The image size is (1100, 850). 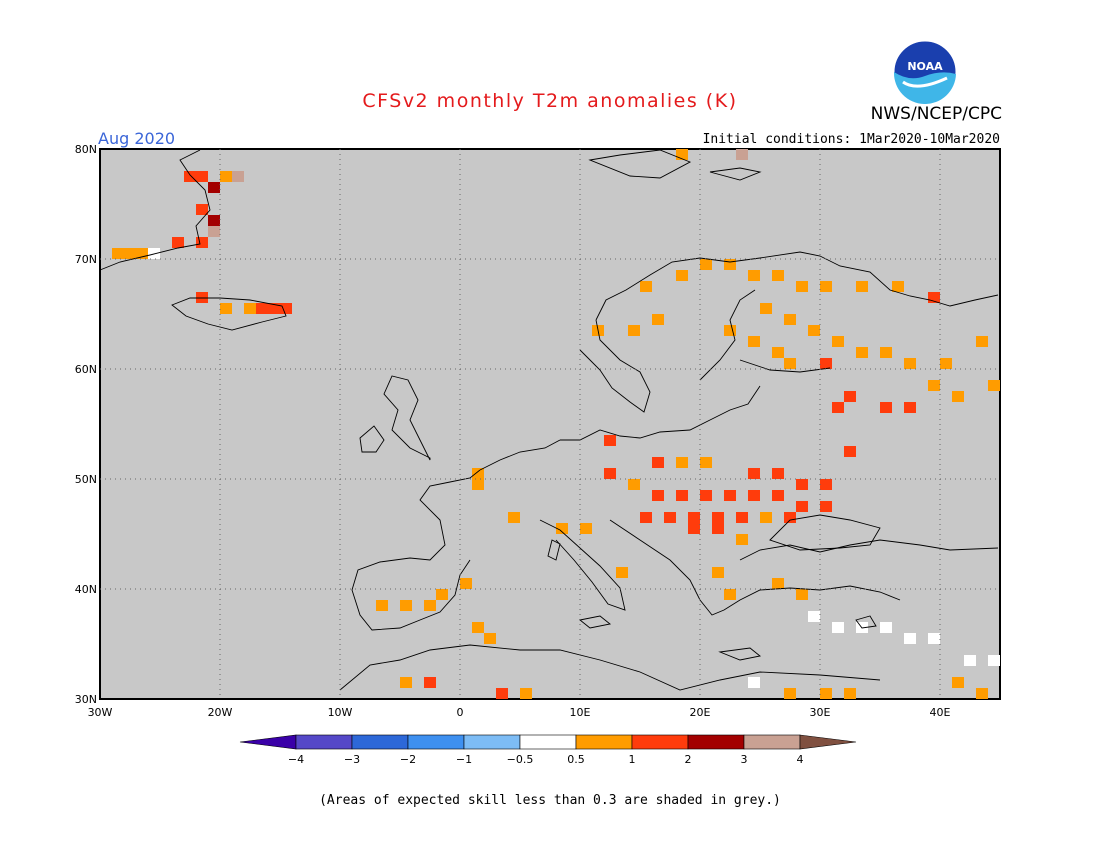 What do you see at coordinates (408, 759) in the screenshot?
I see `colorbar-label: −2` at bounding box center [408, 759].